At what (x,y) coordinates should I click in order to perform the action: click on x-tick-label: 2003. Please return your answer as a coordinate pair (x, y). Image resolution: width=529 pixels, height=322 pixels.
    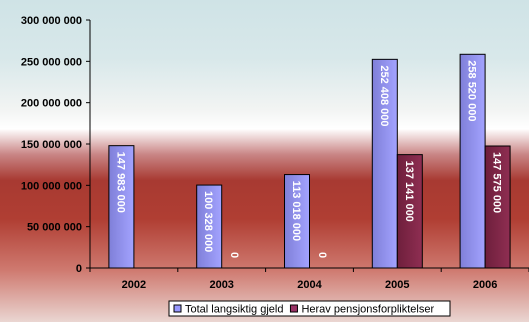
    Looking at the image, I should click on (221, 285).